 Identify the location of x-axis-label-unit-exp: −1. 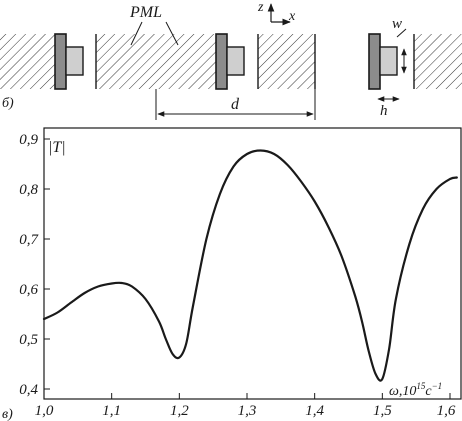
(437, 386).